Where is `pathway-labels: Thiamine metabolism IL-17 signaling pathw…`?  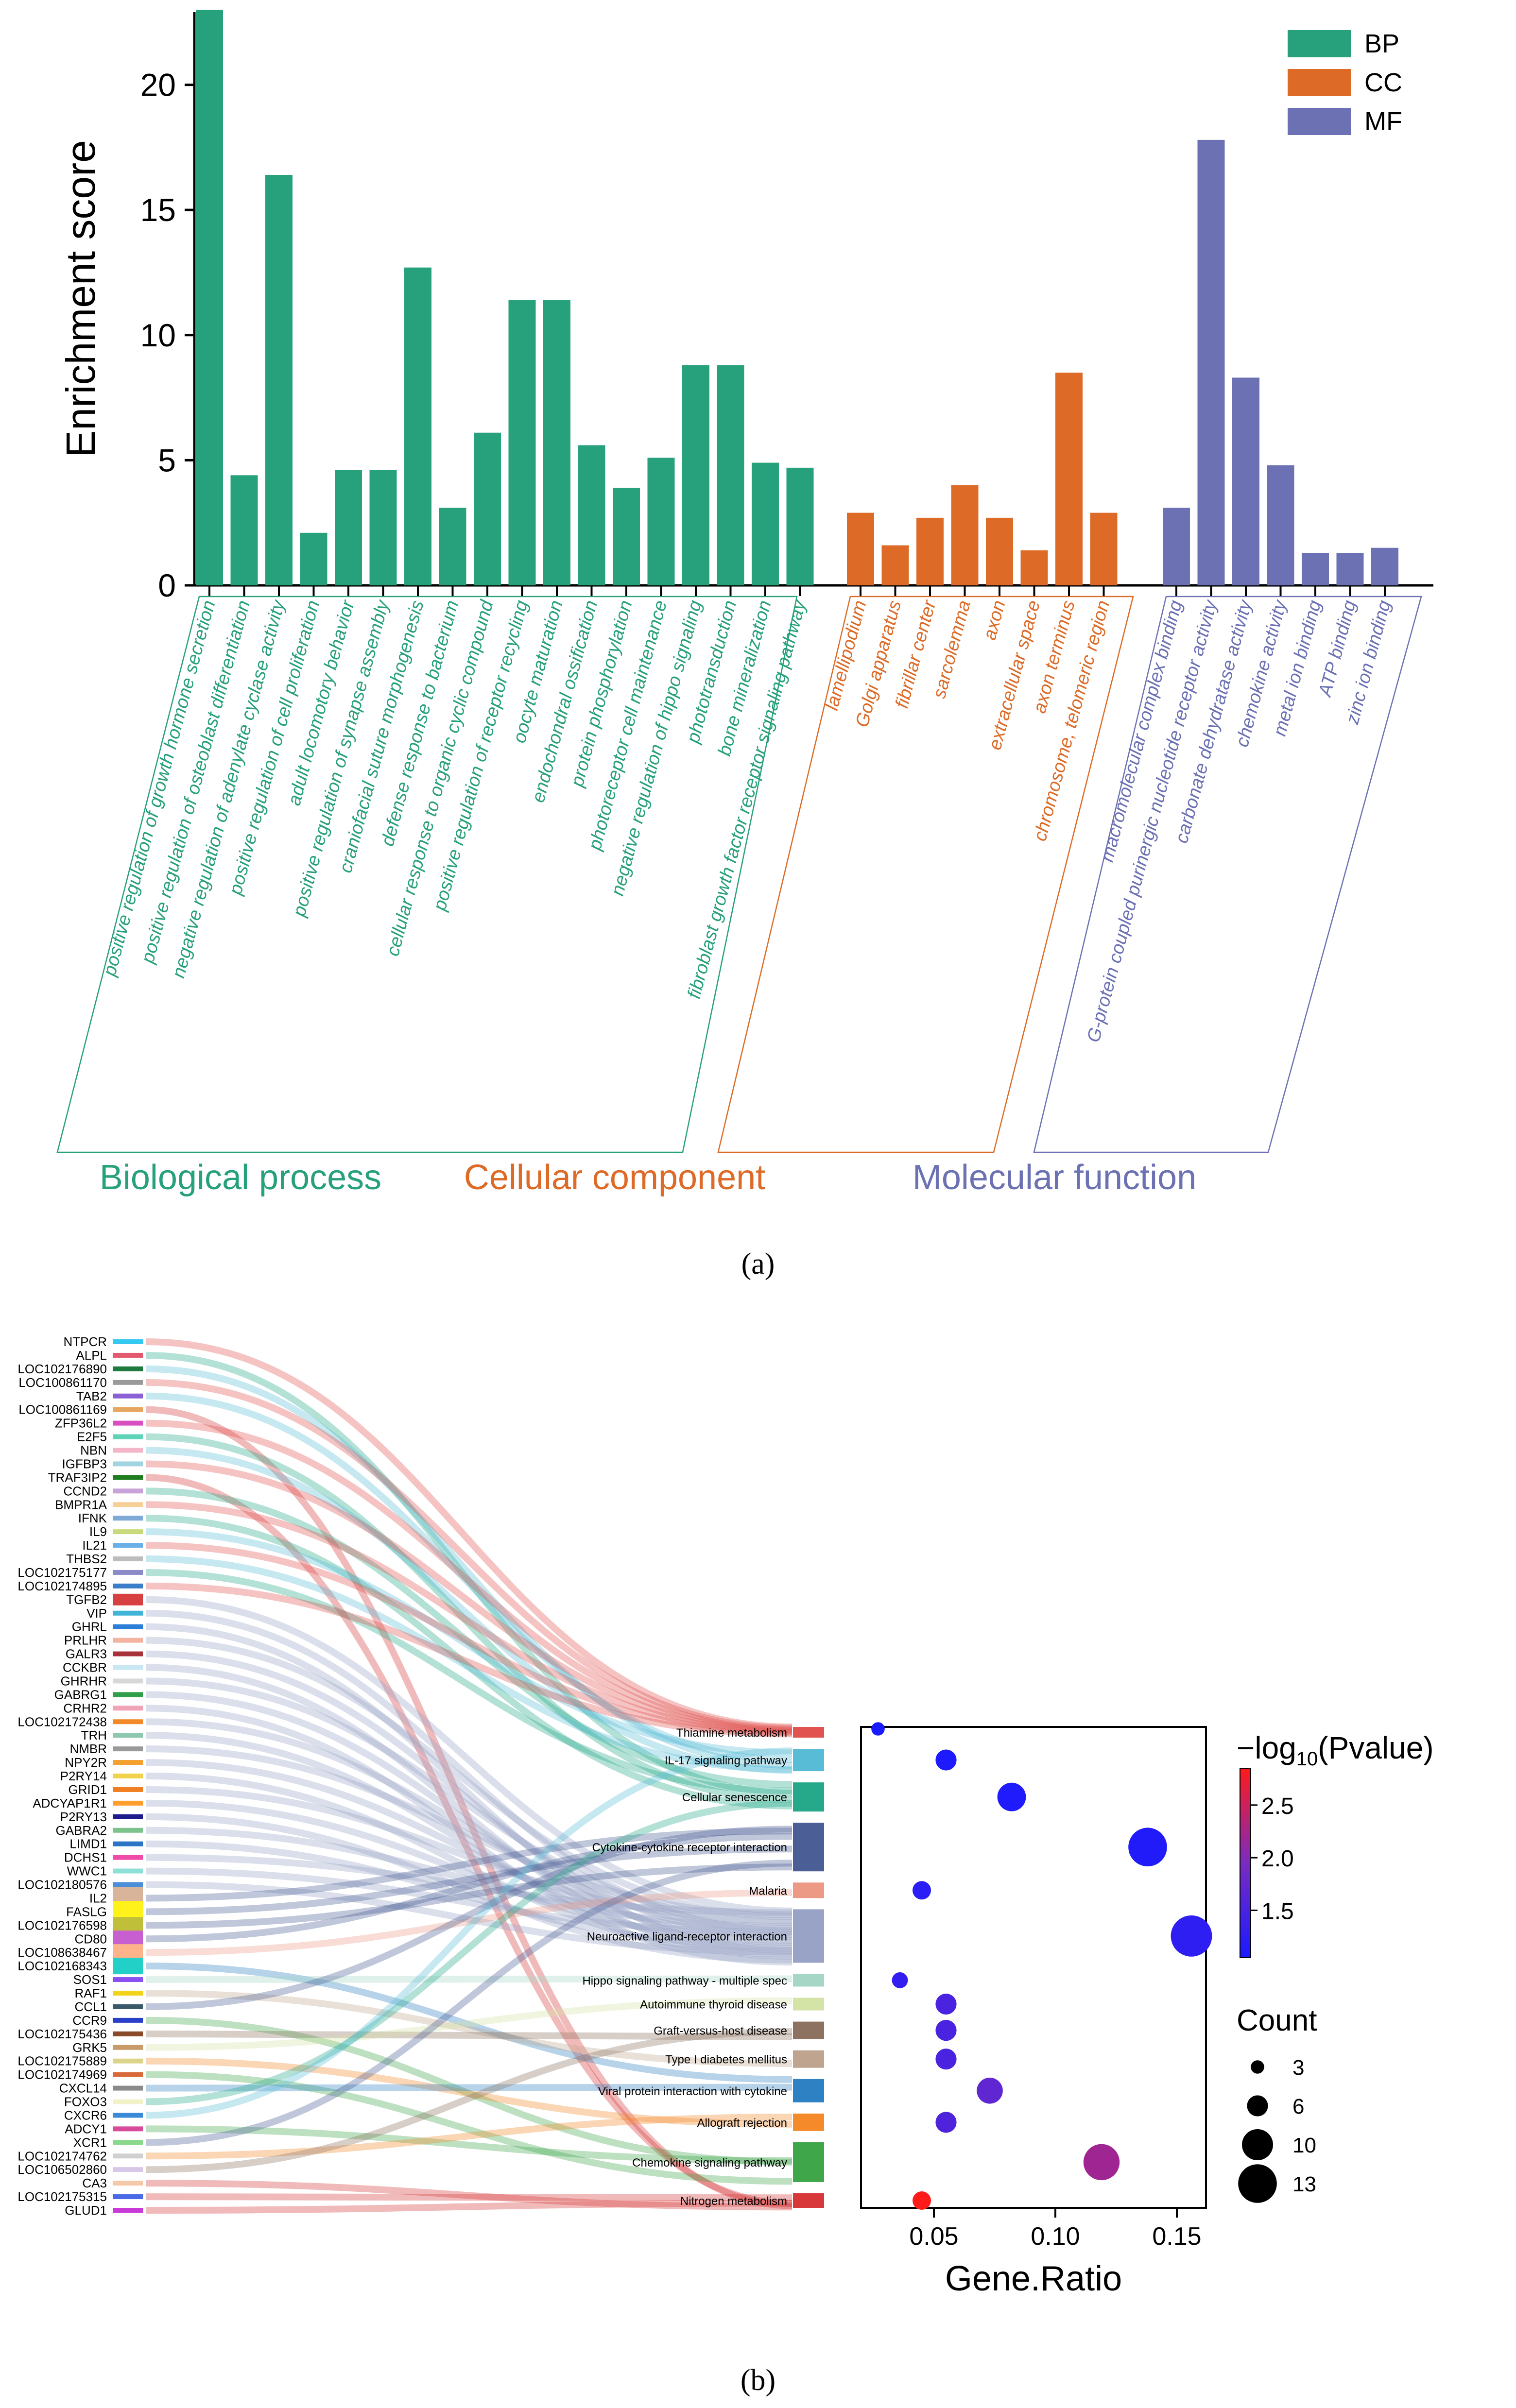
pathway-labels: Thiamine metabolism IL-17 signaling pathw… is located at coordinates (703, 1967).